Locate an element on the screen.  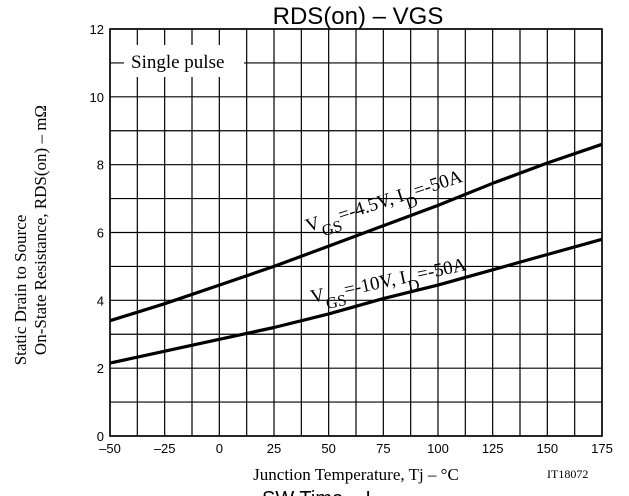
cut-off-caption: SW Time – I is located at coordinates (316, 492).